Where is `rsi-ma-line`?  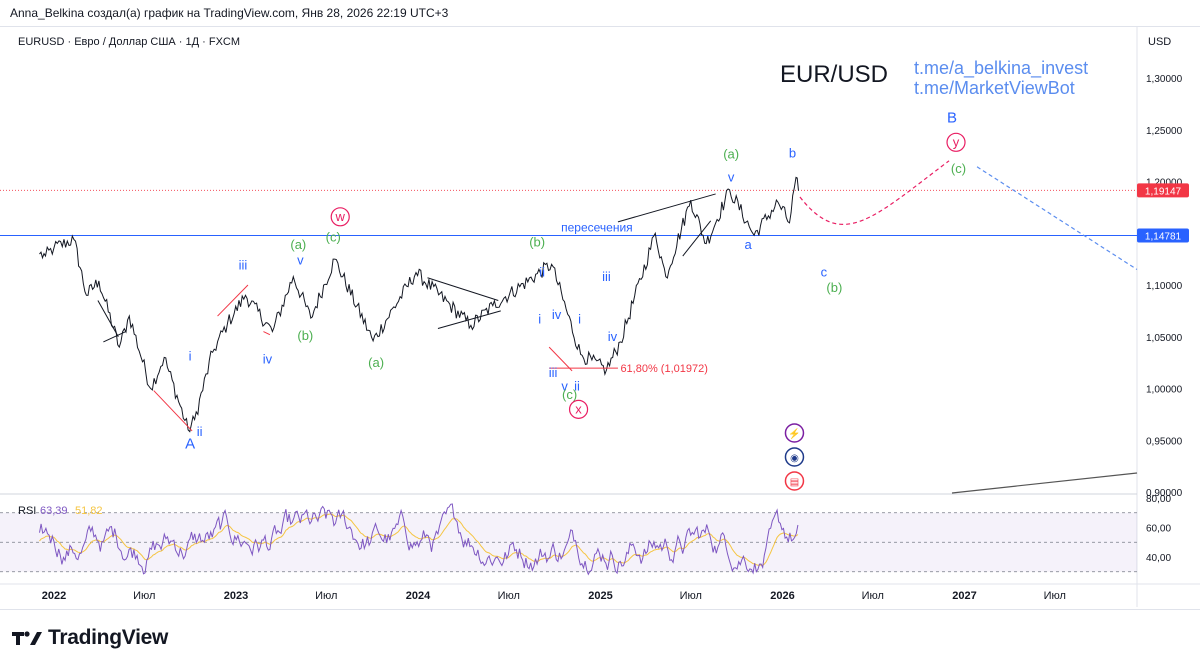 rsi-ma-line is located at coordinates (419, 539).